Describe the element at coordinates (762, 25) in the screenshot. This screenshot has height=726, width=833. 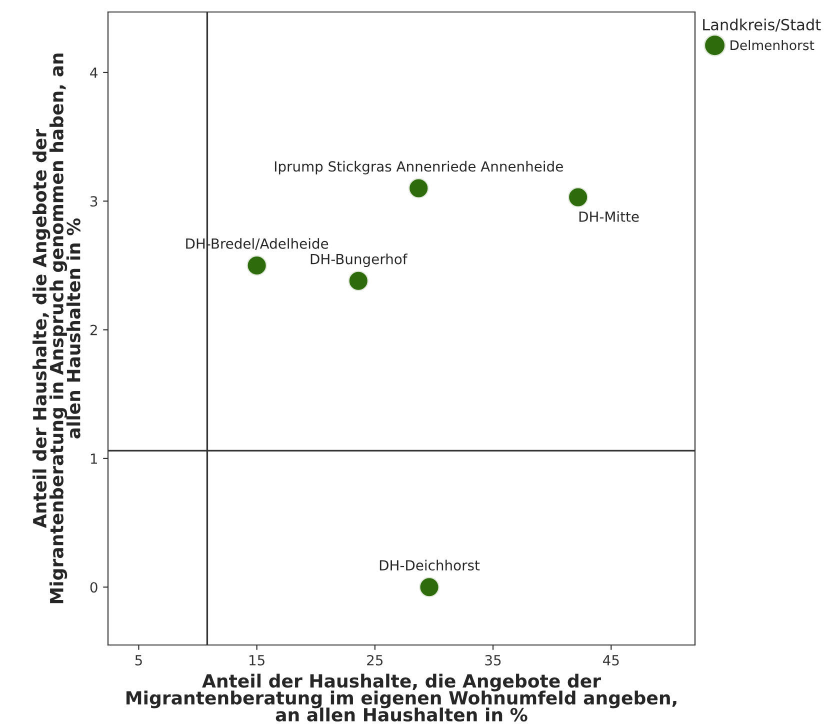
I see `legend-title: Landkreis/Stadt` at that location.